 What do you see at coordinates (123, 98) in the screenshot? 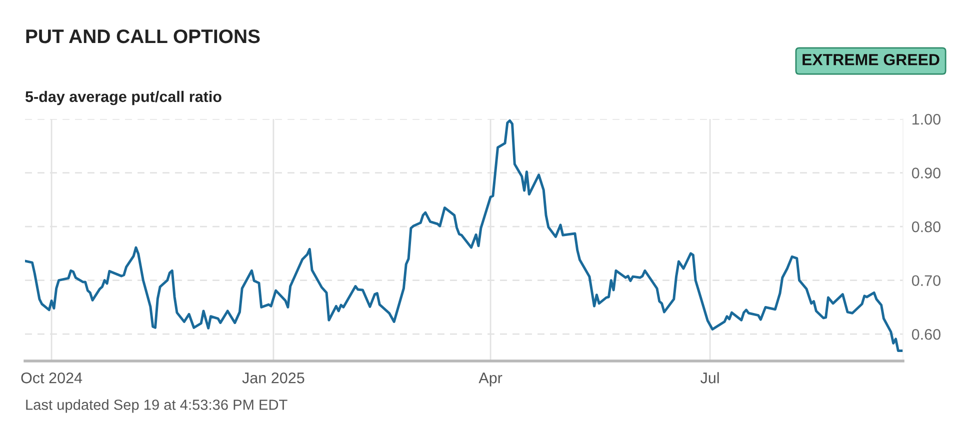
I see `chart-subtitle: 5-day average put/call ratio` at bounding box center [123, 98].